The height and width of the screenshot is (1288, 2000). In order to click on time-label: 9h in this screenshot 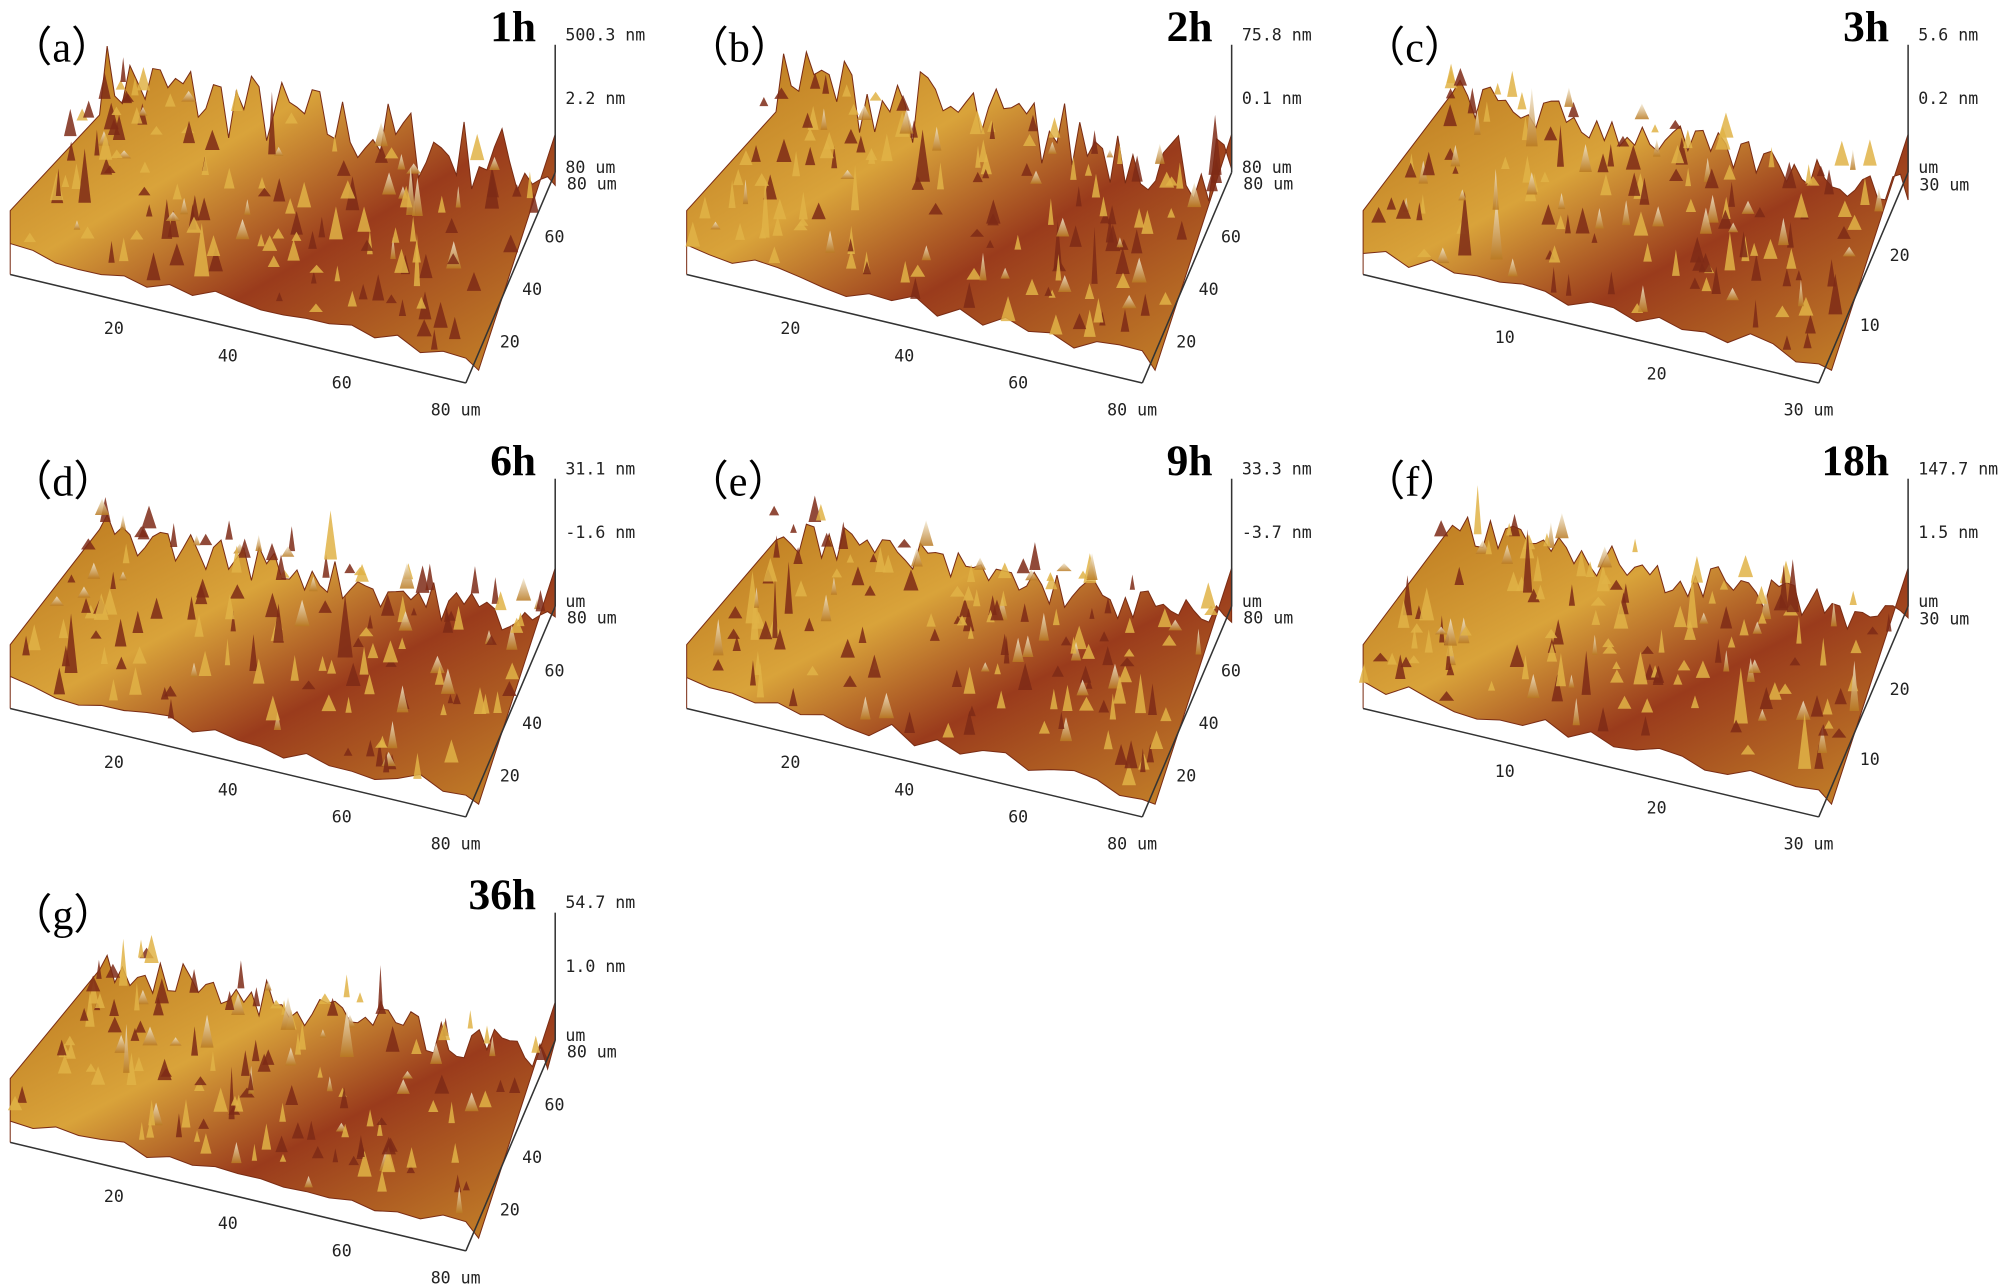, I will do `click(1190, 461)`.